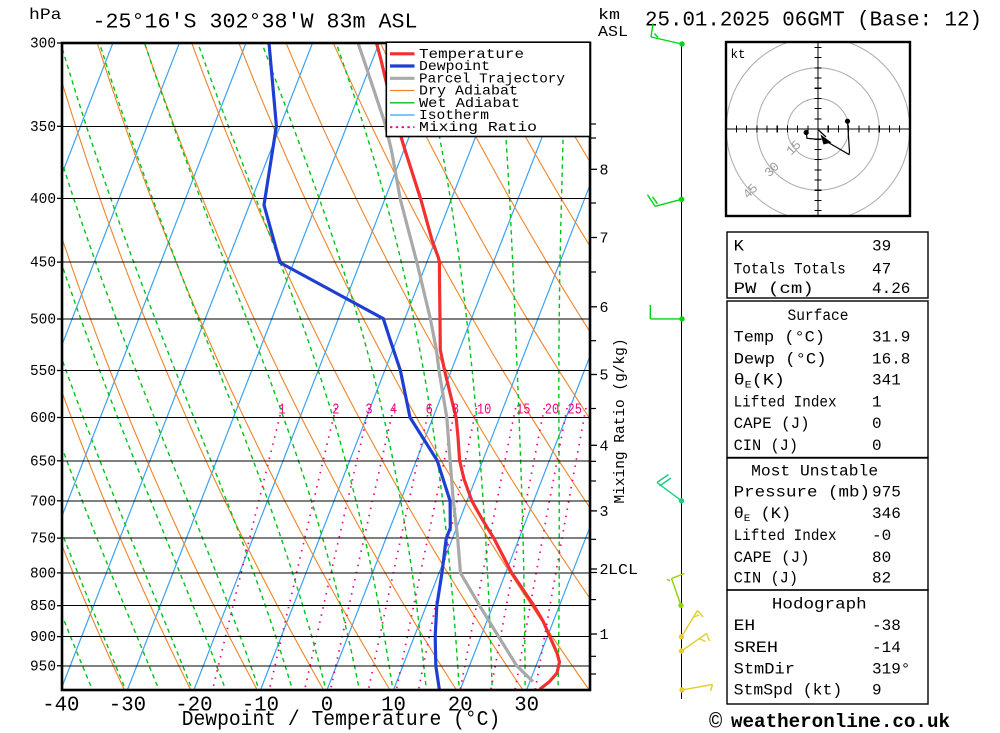 This screenshot has width=1000, height=733. What do you see at coordinates (881, 269) in the screenshot?
I see `svg-text: 47` at bounding box center [881, 269].